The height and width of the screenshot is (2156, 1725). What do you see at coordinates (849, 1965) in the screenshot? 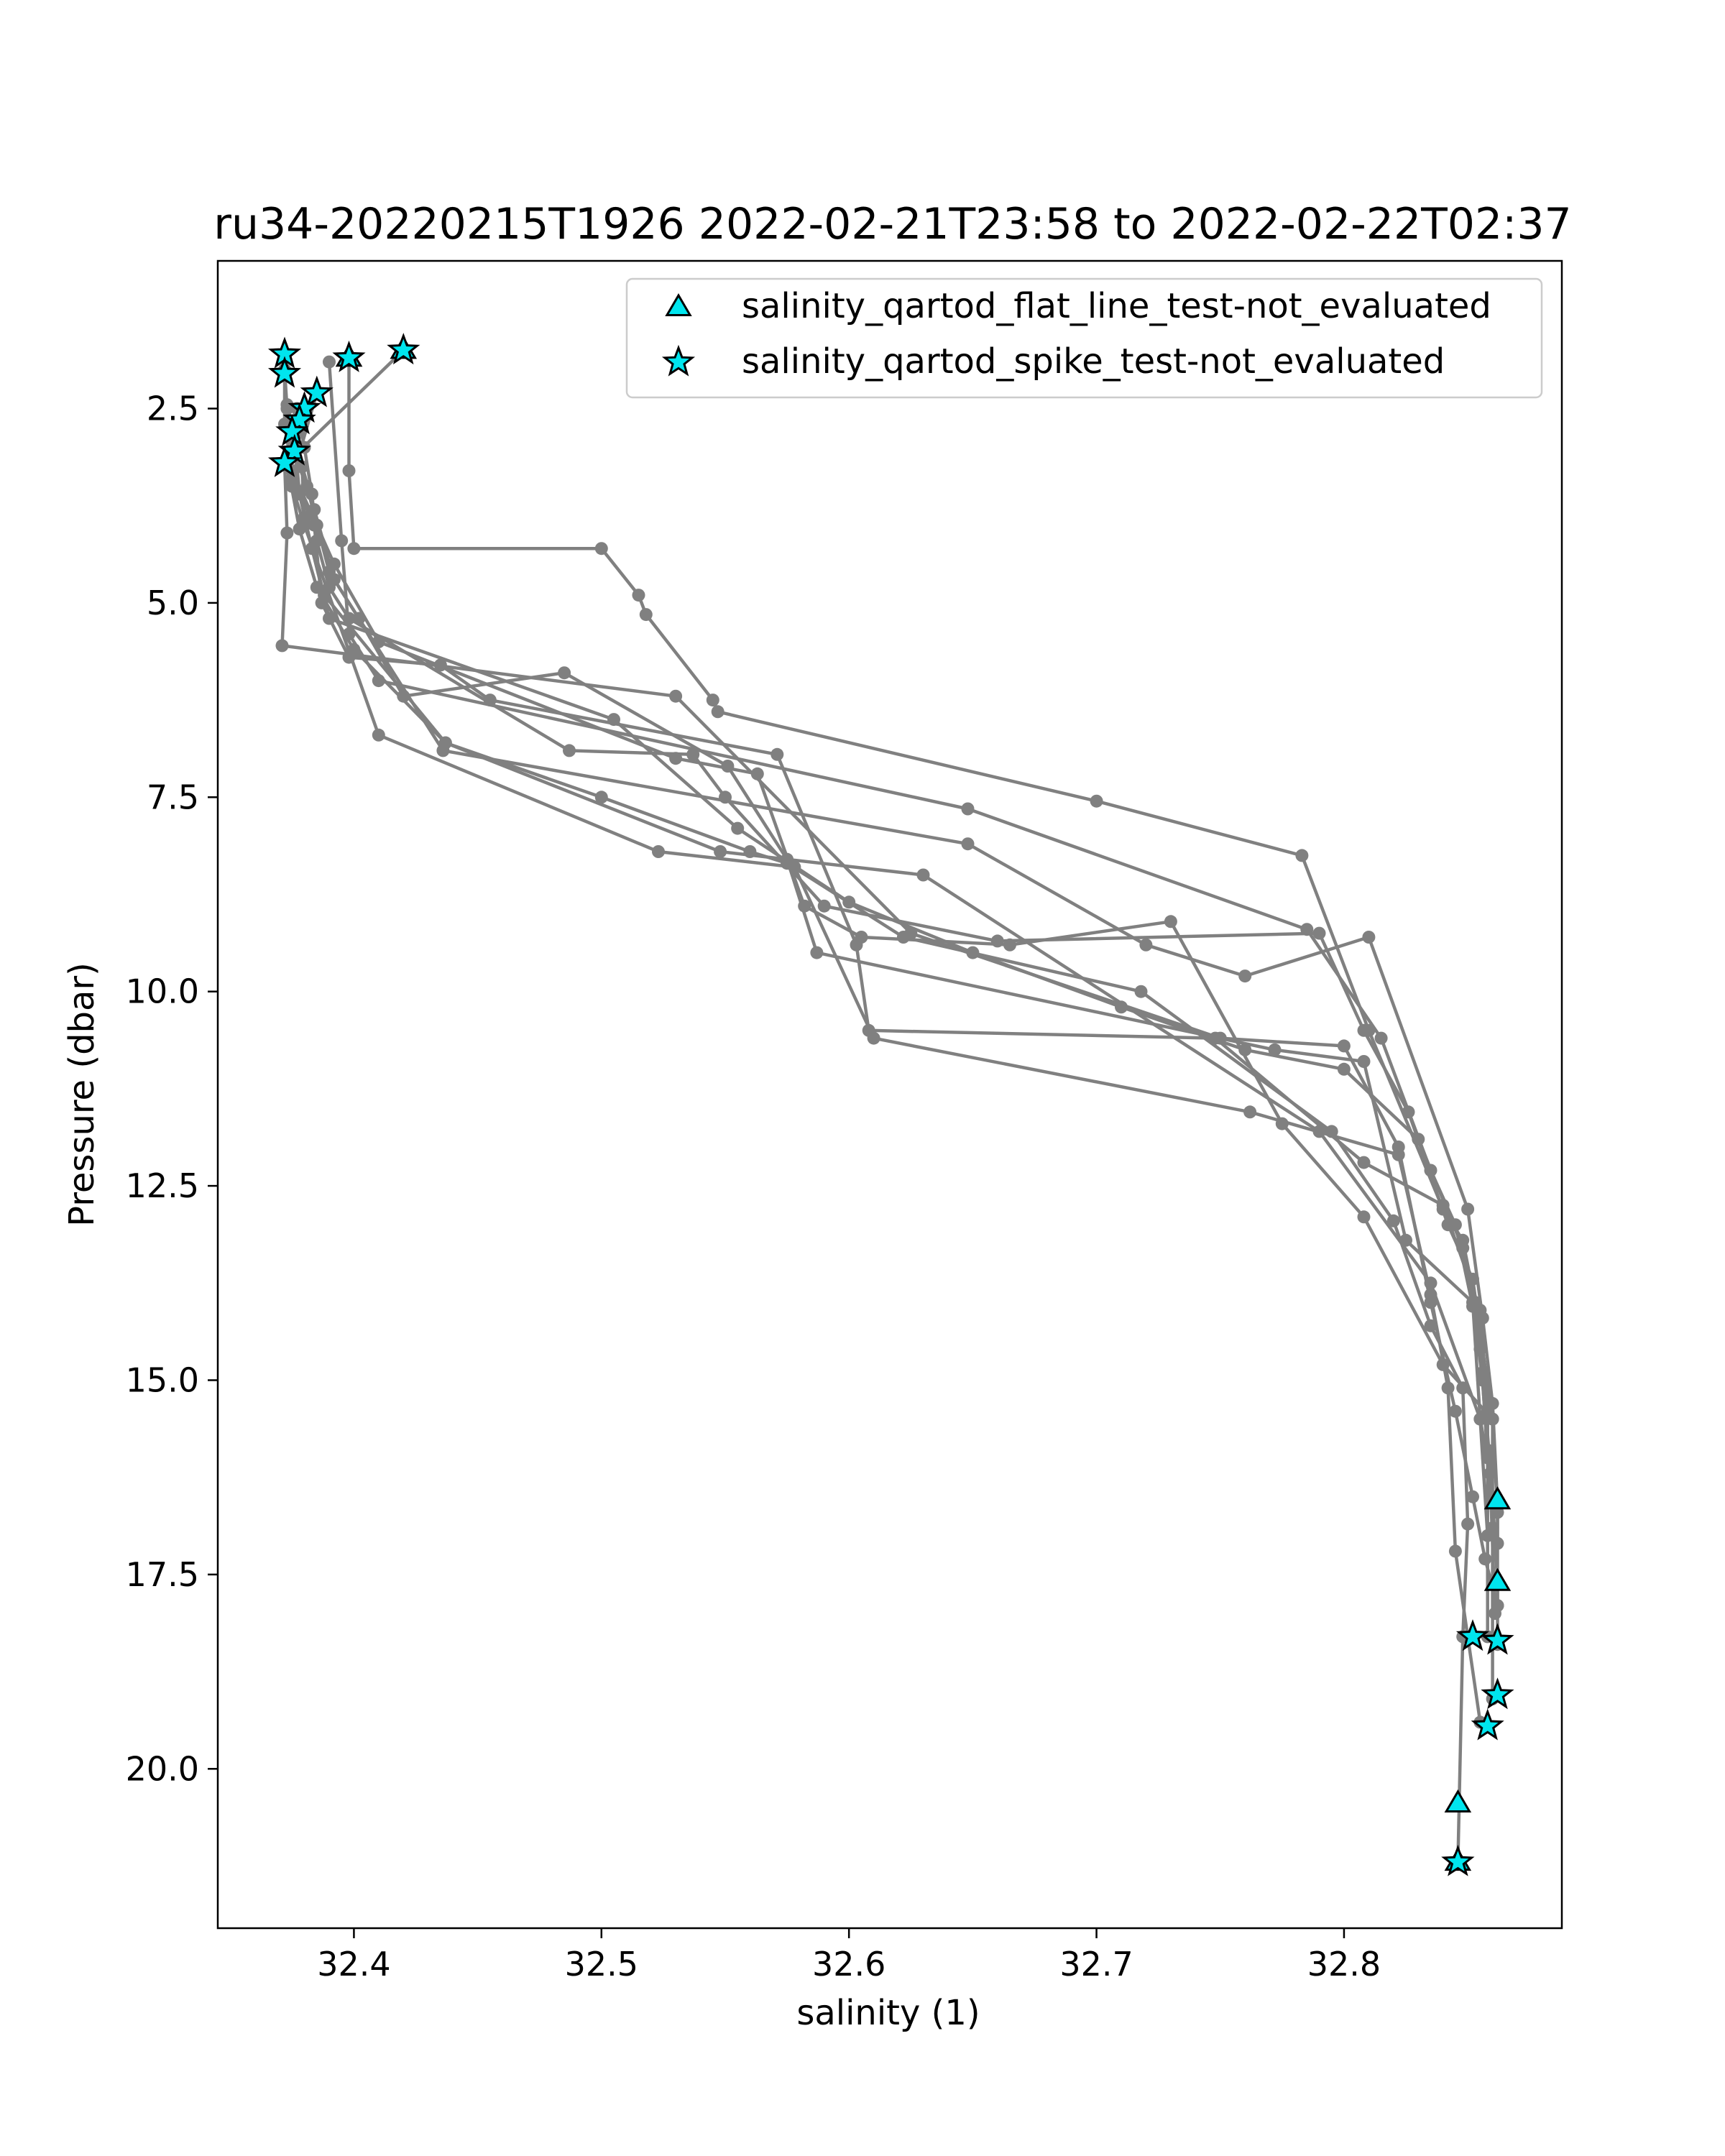
I see `x-tick-label: 32.6` at bounding box center [849, 1965].